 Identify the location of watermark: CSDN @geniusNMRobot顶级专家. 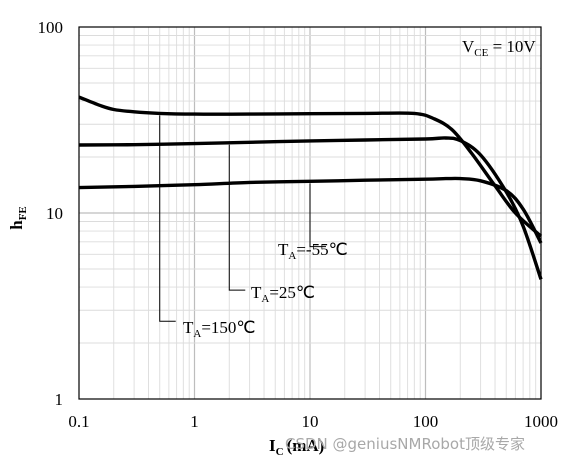
(405, 444).